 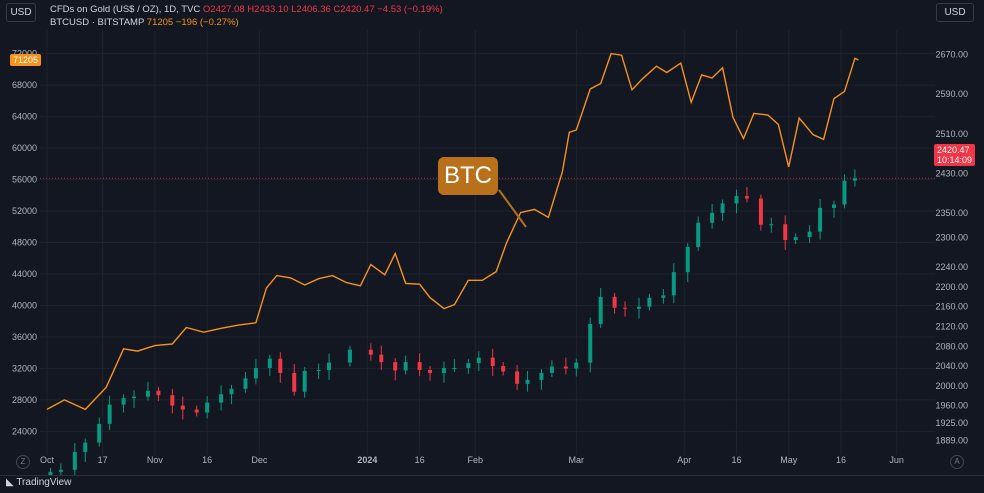 What do you see at coordinates (492, 484) in the screenshot?
I see `footer-bar` at bounding box center [492, 484].